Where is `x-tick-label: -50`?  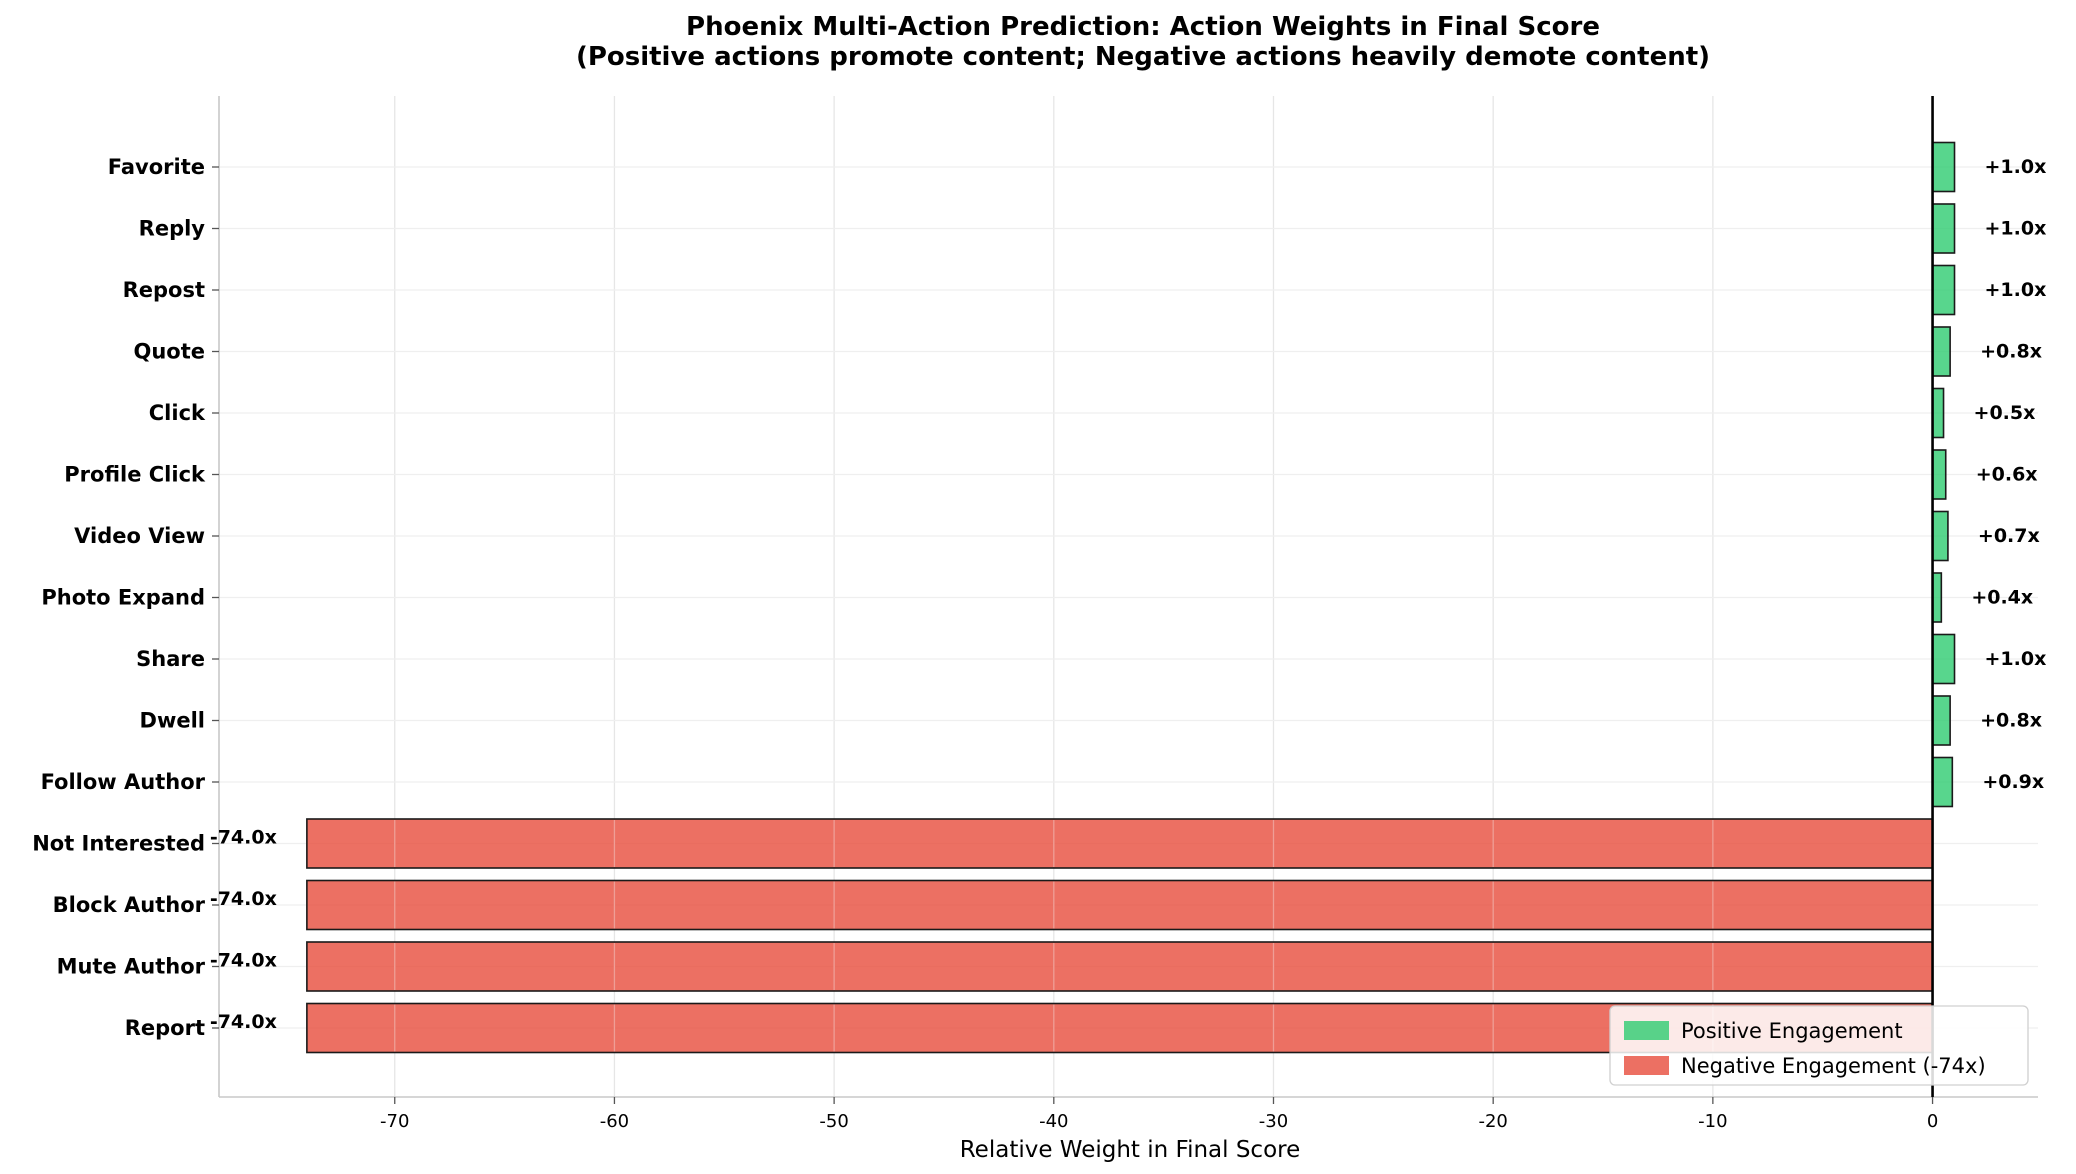 x-tick-label: -50 is located at coordinates (833, 1121).